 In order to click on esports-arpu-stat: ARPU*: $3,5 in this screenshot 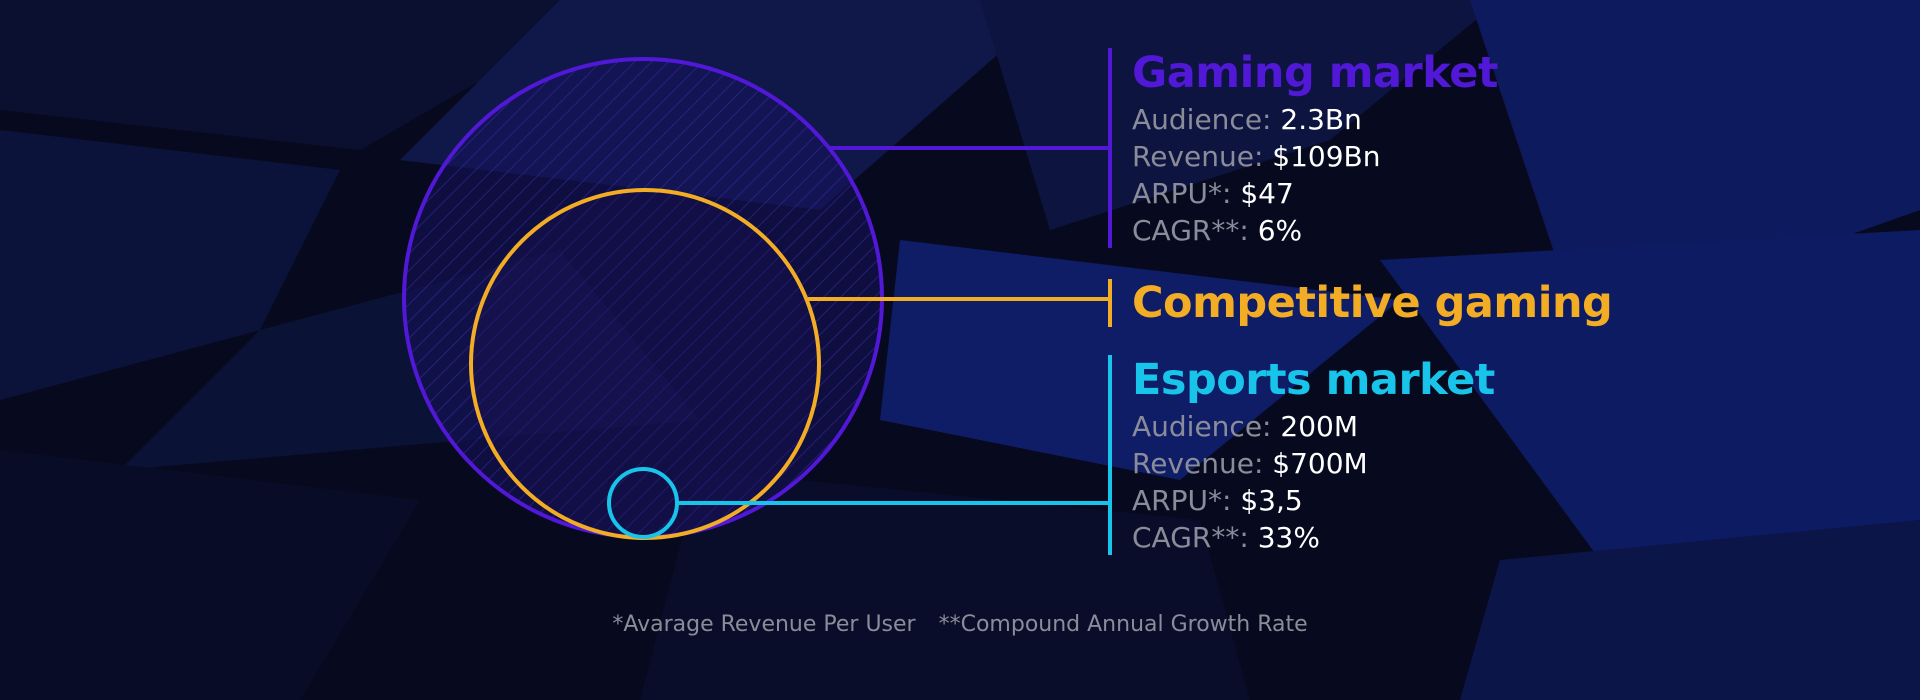, I will do `click(1313, 500)`.